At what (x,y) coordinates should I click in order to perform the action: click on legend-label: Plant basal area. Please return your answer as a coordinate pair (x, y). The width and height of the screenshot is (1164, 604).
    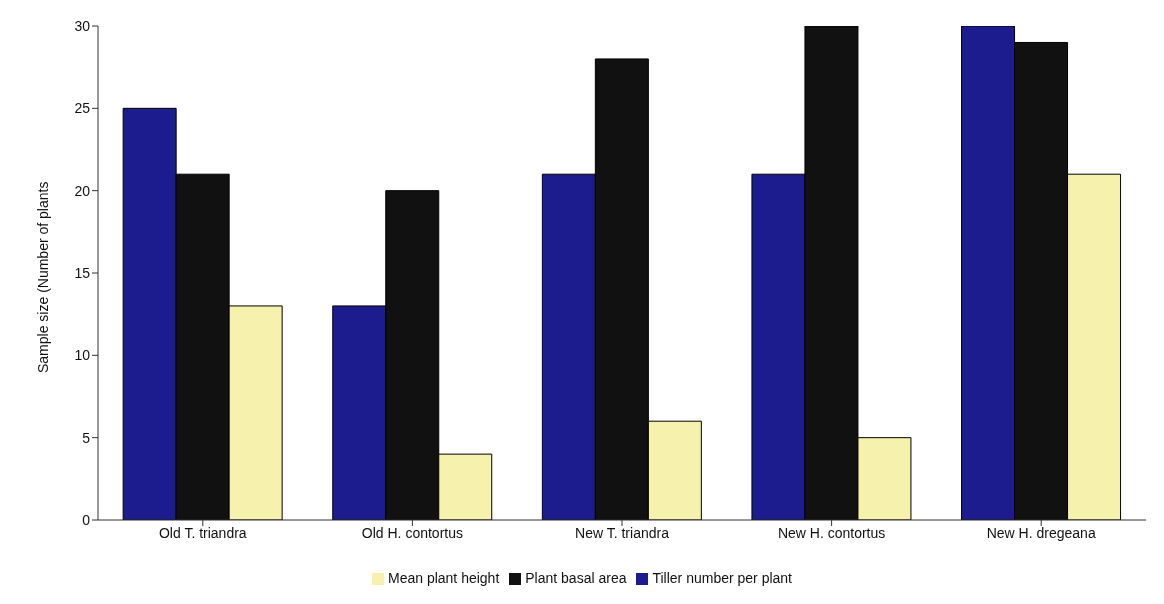
    Looking at the image, I should click on (576, 578).